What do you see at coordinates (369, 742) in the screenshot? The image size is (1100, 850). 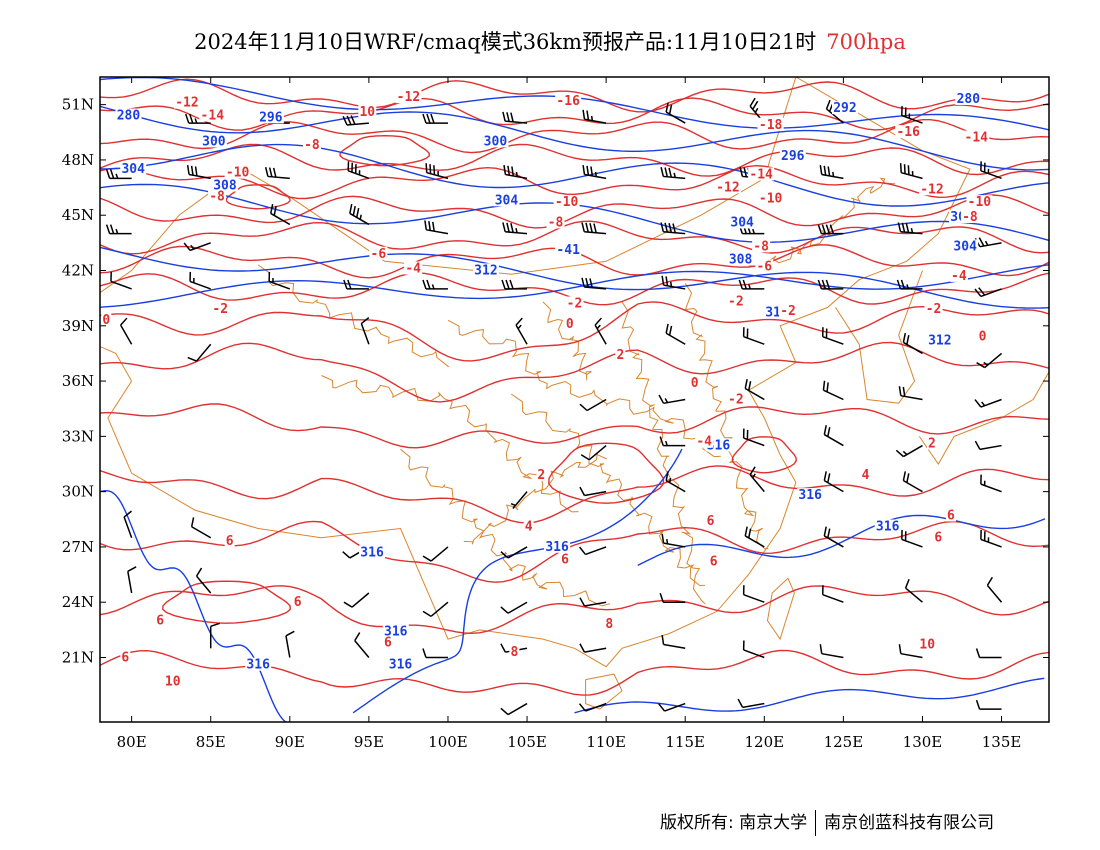 I see `x-tick-label: 95E` at bounding box center [369, 742].